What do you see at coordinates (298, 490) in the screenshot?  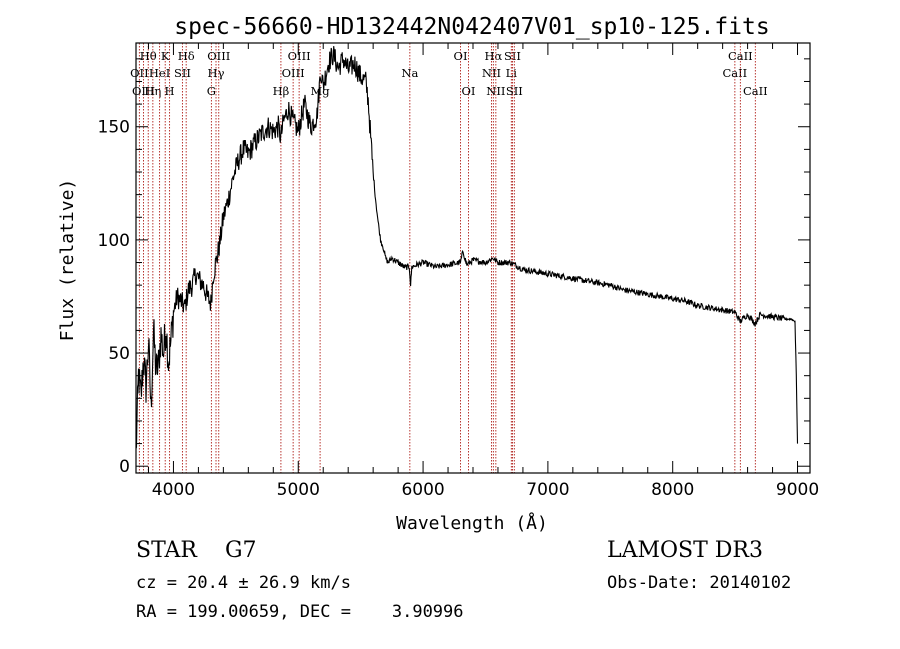 I see `x-tick-label: 5000` at bounding box center [298, 490].